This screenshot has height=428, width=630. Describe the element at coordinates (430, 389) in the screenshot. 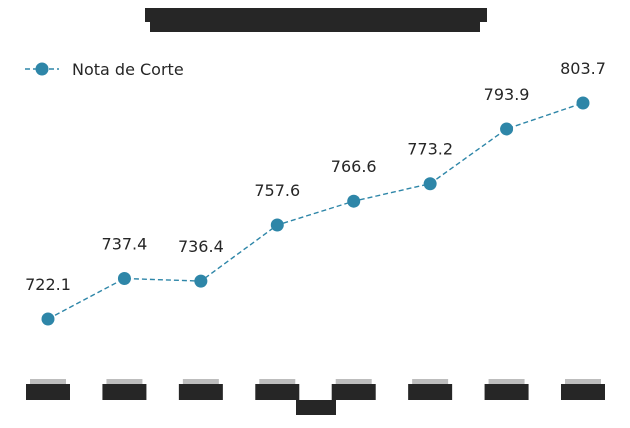

I see `x-tick-label-6-redacted` at that location.